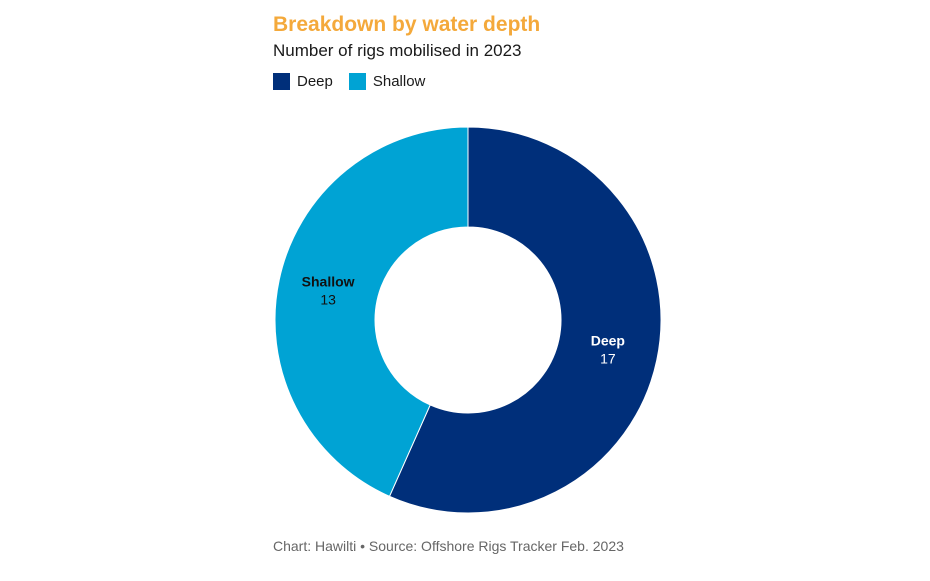 This screenshot has height=581, width=930. Describe the element at coordinates (371, 311) in the screenshot. I see `donut-slice-shallow` at that location.